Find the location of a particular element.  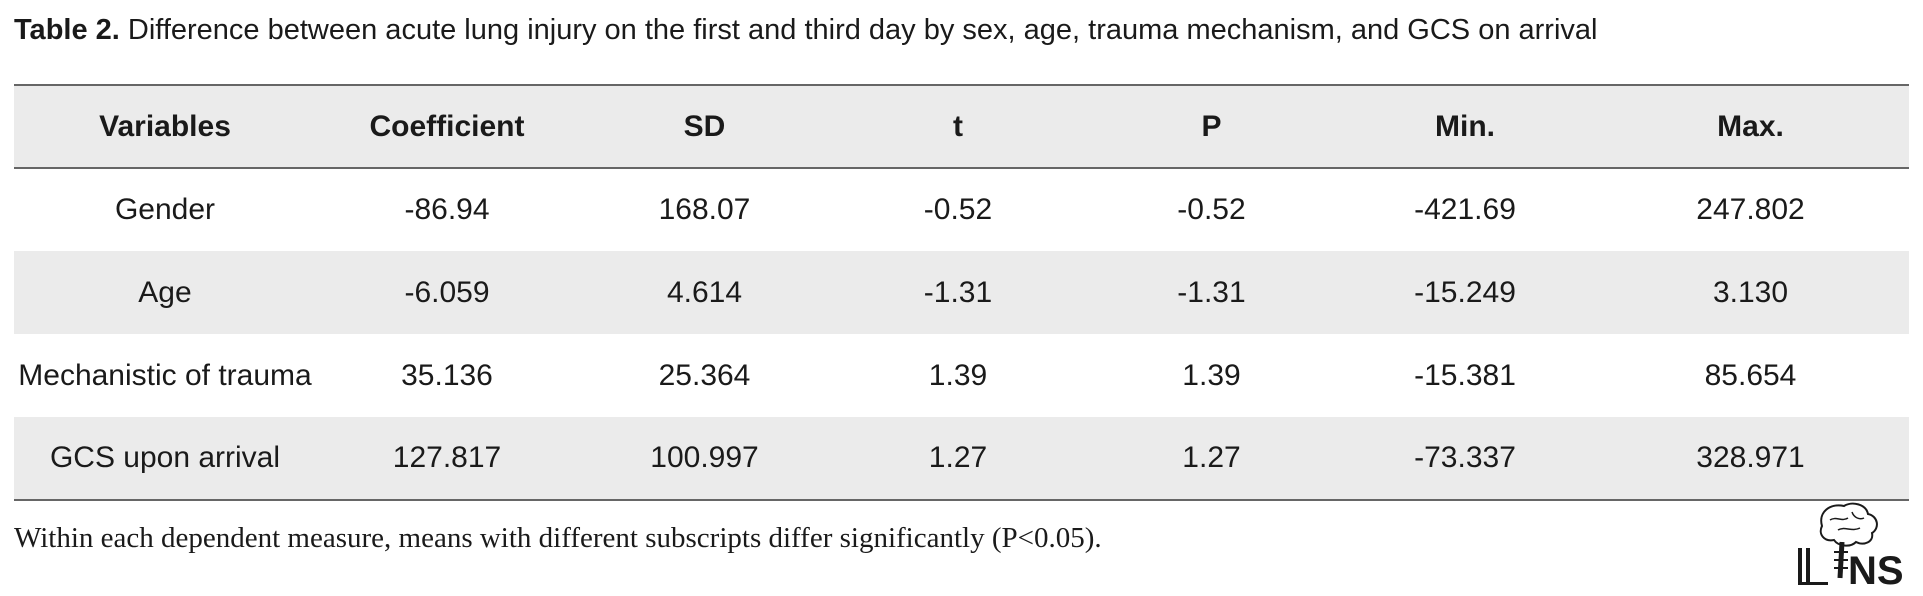

table-cell: 328.971 is located at coordinates (1750, 459).